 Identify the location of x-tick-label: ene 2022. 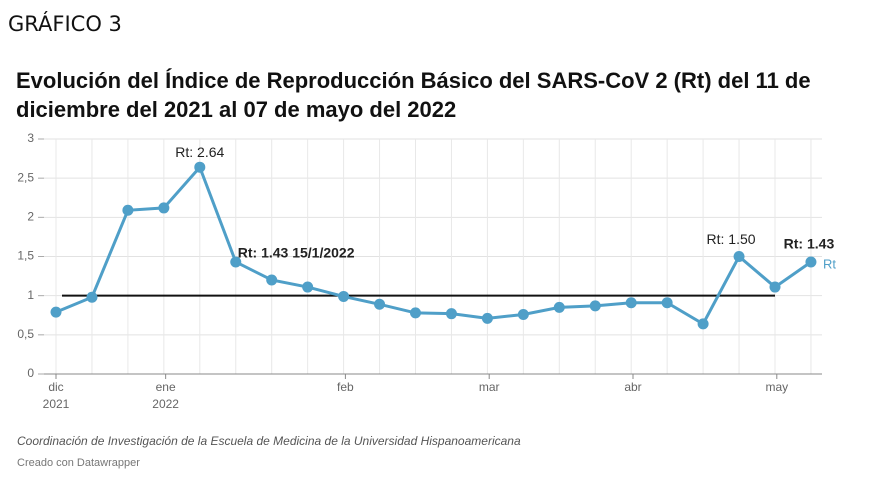
(165, 395).